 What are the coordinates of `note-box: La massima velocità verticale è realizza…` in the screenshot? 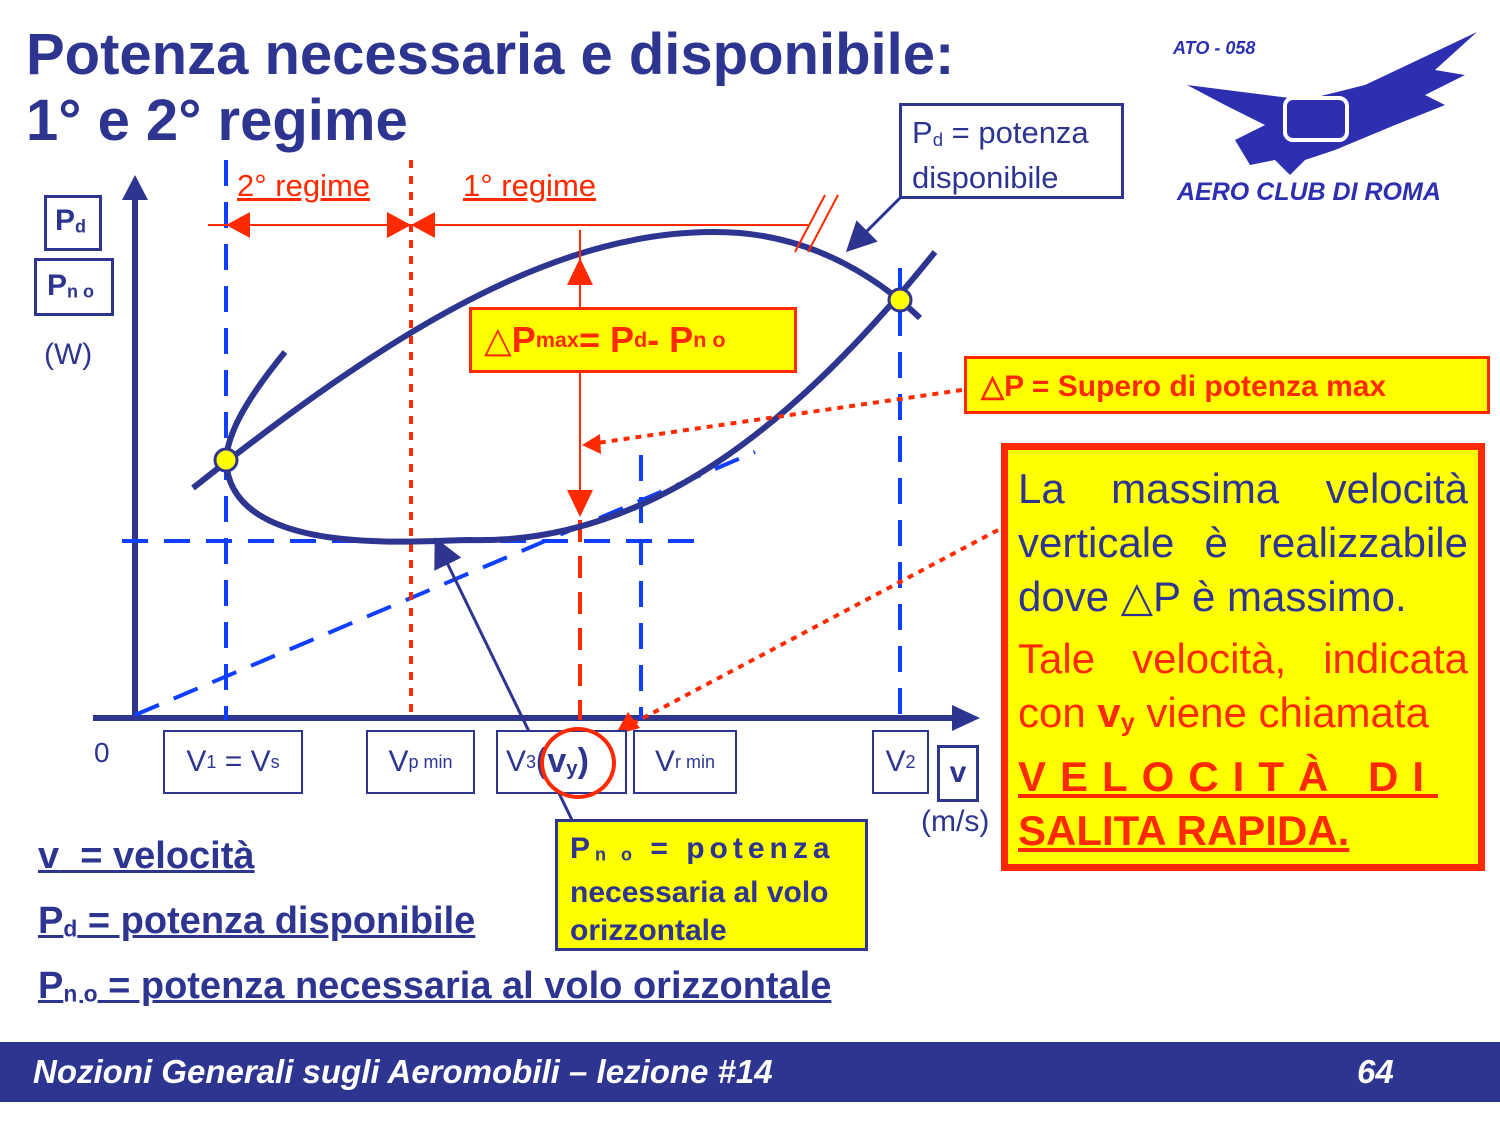 It's located at (1243, 657).